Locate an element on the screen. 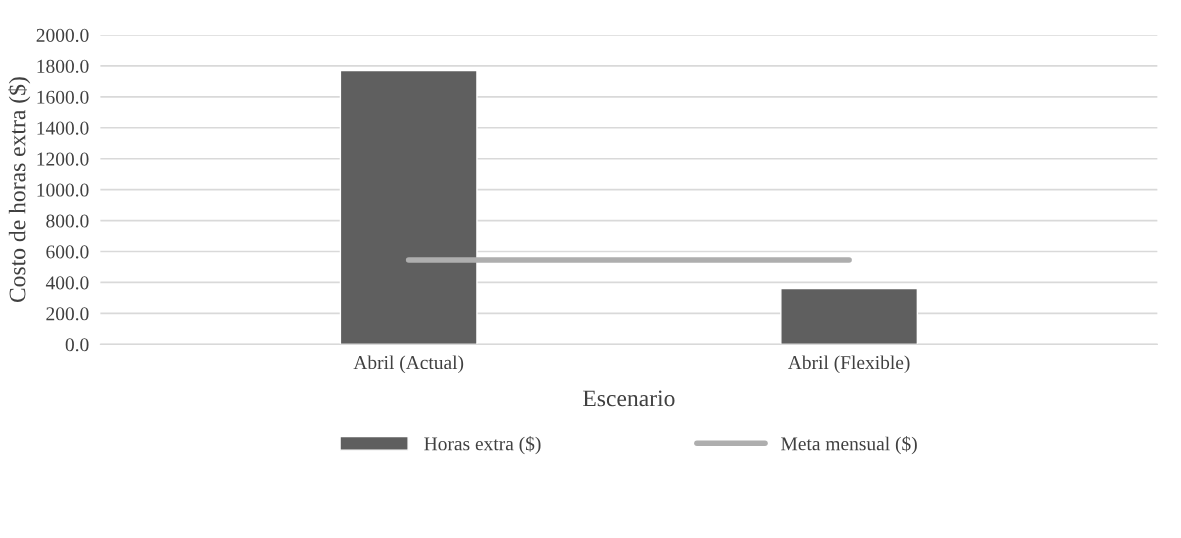 The image size is (1181, 538). y-tick-label: 200.0 is located at coordinates (67, 314).